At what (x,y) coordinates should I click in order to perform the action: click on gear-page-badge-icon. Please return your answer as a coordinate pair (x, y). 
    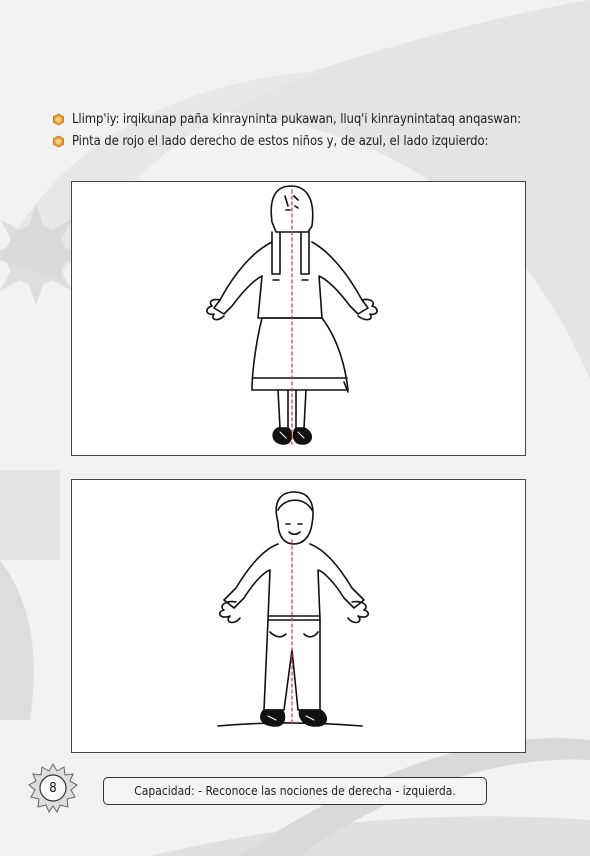
    Looking at the image, I should click on (53, 788).